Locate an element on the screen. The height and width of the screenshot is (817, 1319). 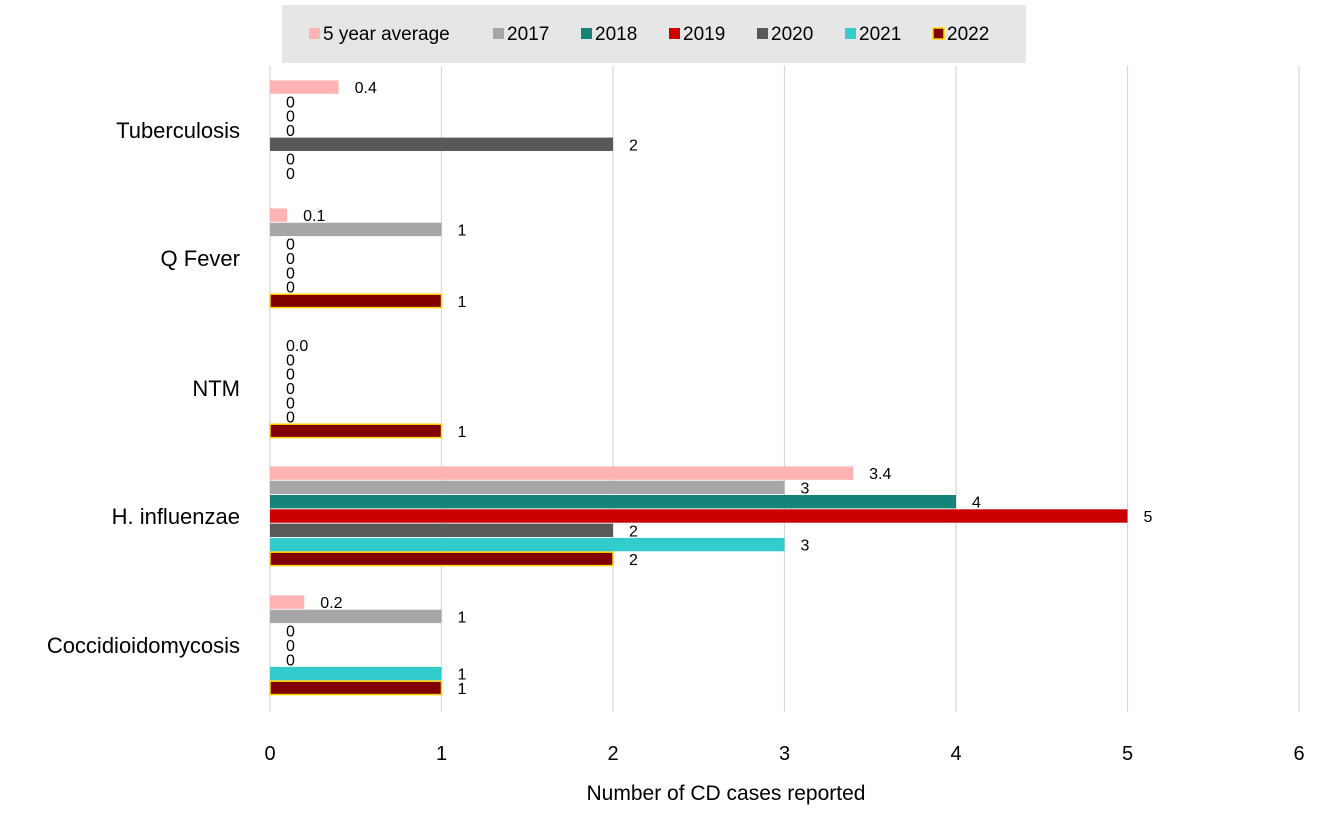
legend-label: 2022 is located at coordinates (968, 34).